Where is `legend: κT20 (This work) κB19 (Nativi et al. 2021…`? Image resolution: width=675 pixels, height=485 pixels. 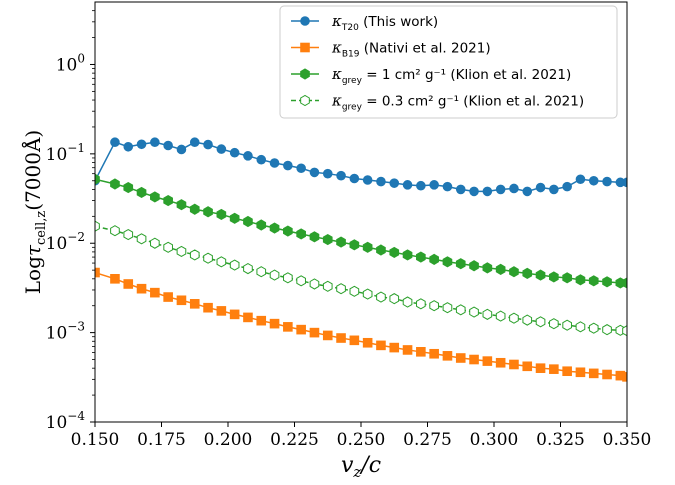 legend: κT20 (This work) κB19 (Nativi et al. 2021… is located at coordinates (448, 62).